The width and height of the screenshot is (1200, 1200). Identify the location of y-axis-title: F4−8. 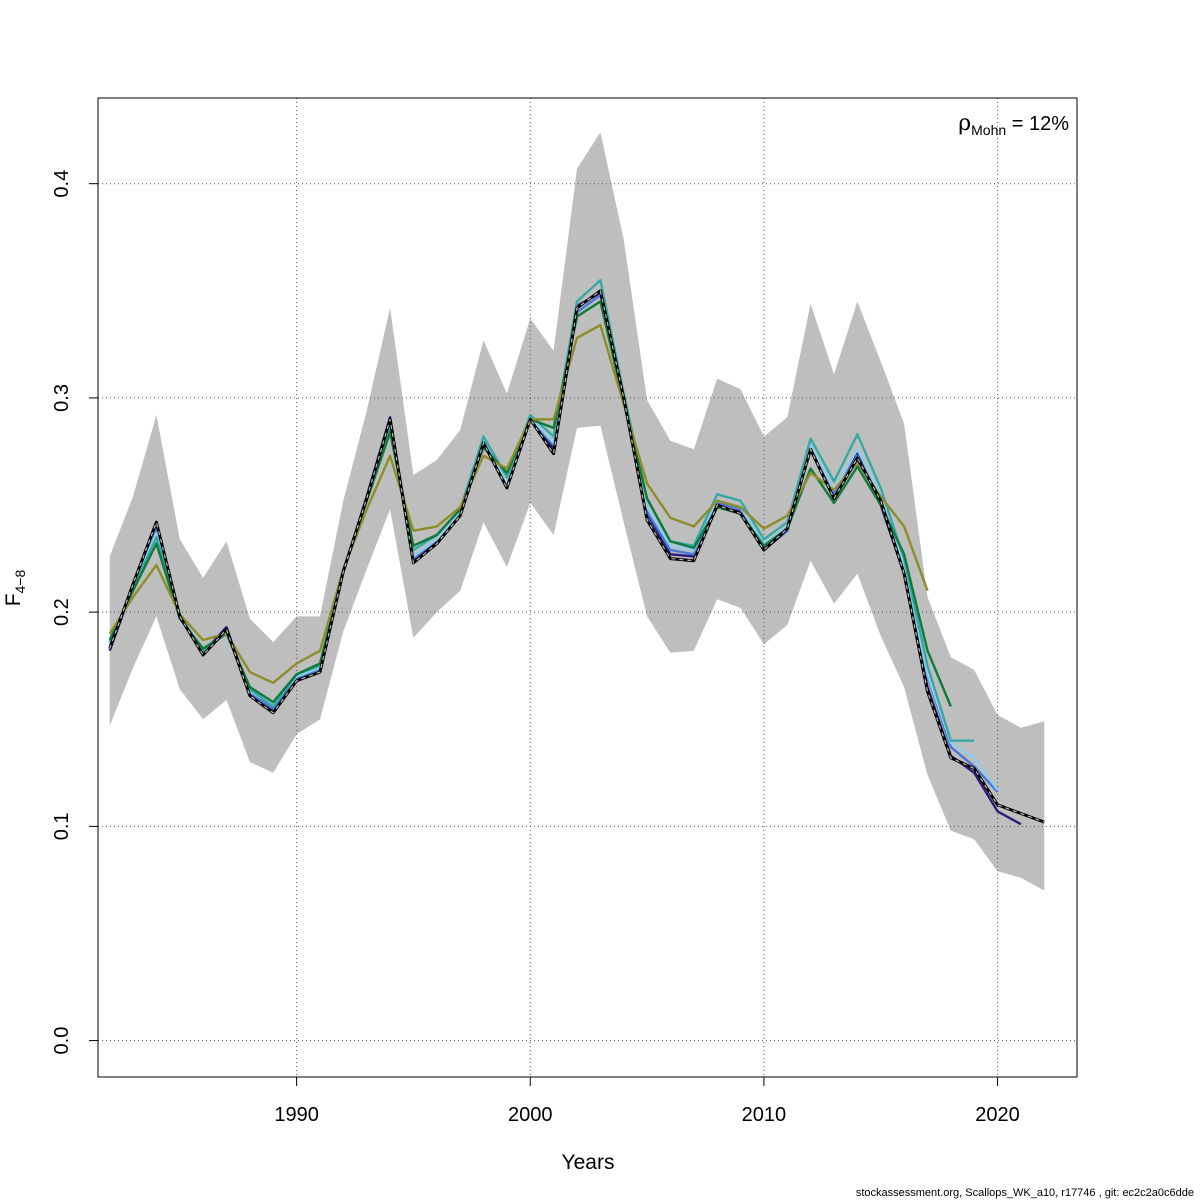
(15, 587).